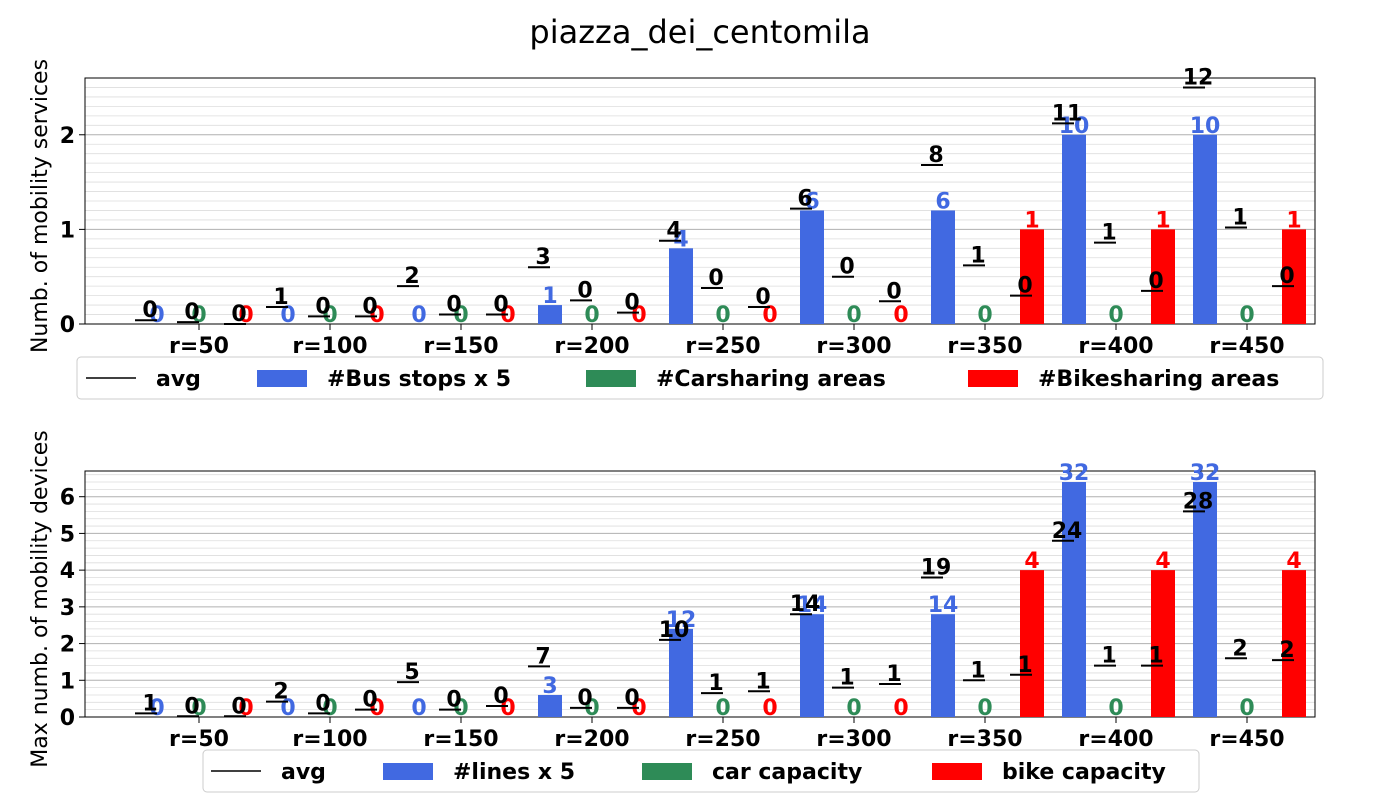 The image size is (1400, 800). What do you see at coordinates (722, 739) in the screenshot?
I see `x-tick-label: r=250` at bounding box center [722, 739].